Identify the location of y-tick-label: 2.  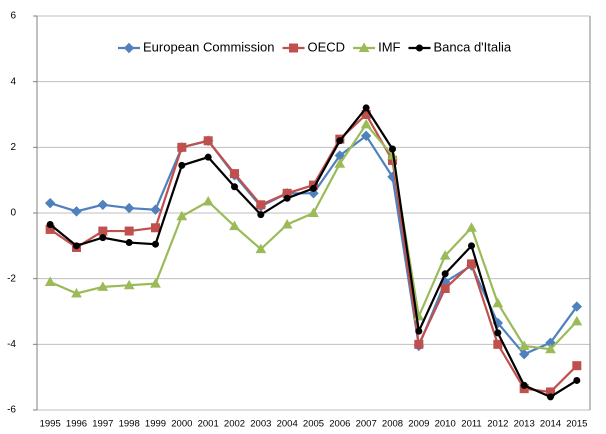
(13, 147).